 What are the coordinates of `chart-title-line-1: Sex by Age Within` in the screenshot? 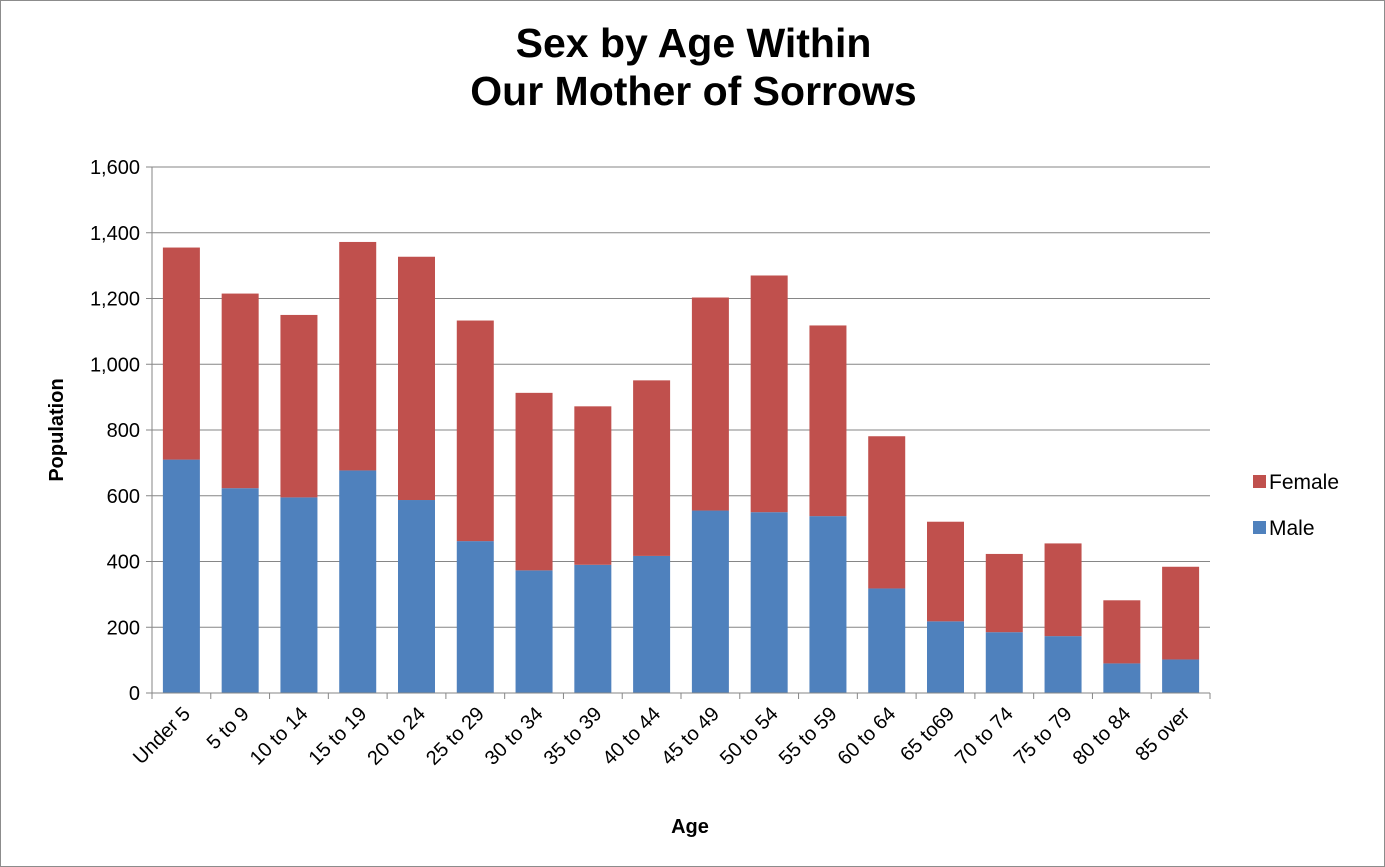 It's located at (693, 43).